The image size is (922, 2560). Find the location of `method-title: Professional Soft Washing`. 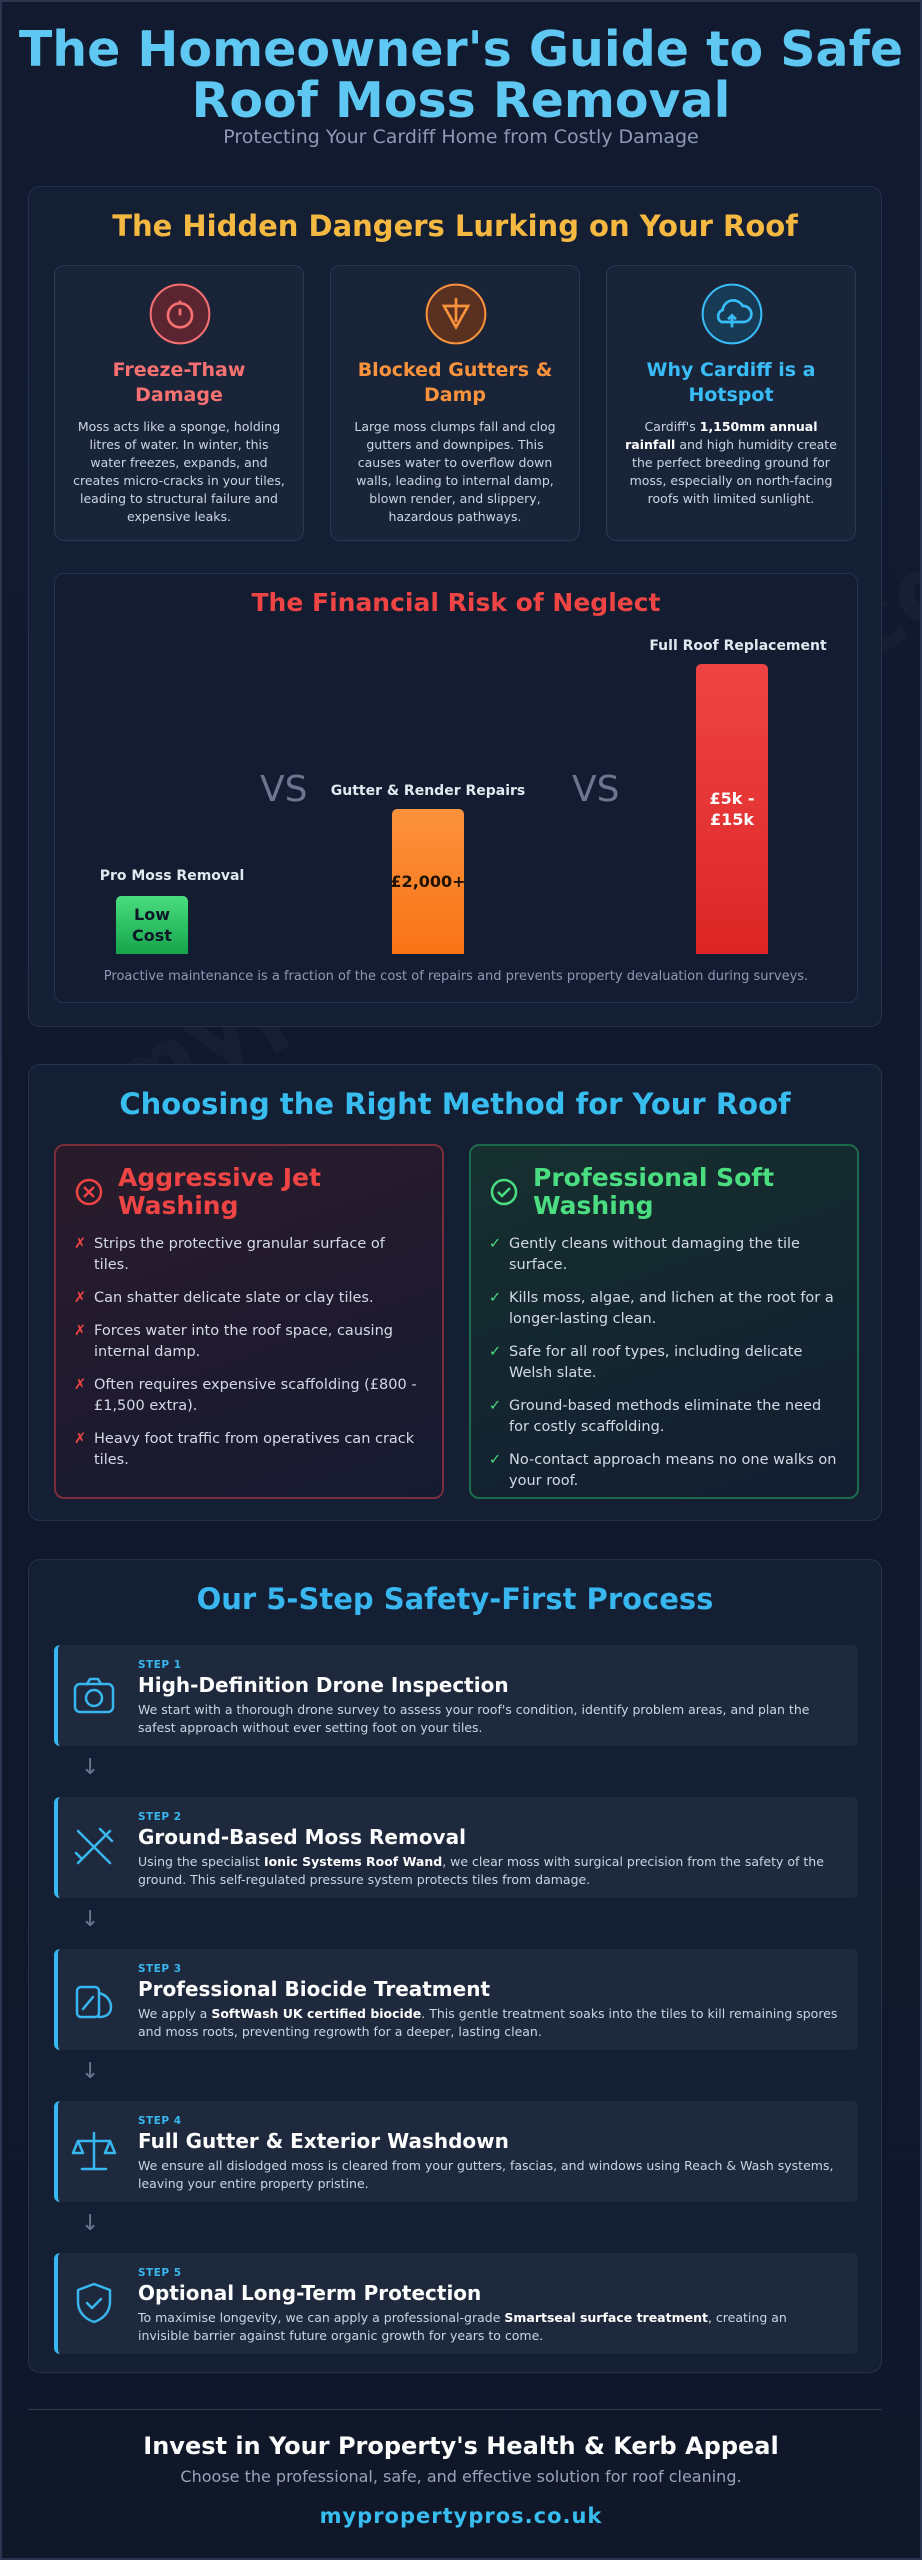

method-title: Professional Soft Washing is located at coordinates (654, 1191).